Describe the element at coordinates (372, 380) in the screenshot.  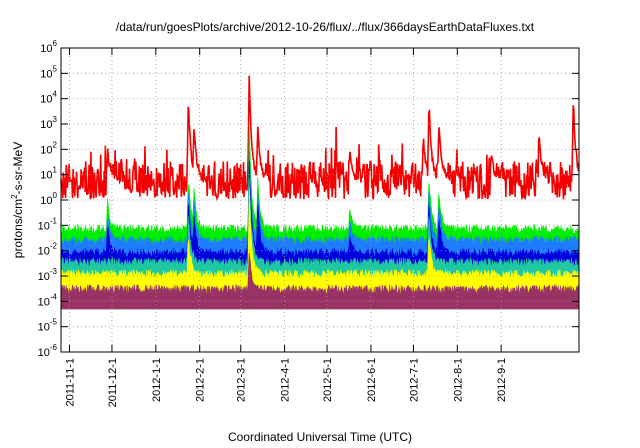
I see `x-tick-label: 2012-6-1` at that location.